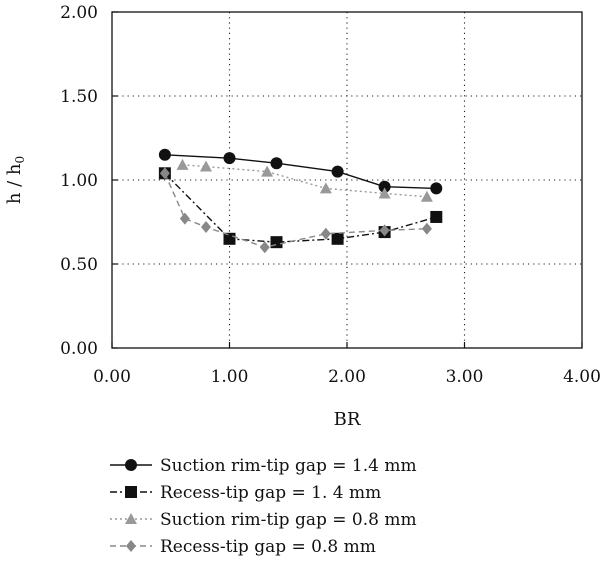 This screenshot has height=564, width=600. I want to click on legend-label: Recess-tip gap = 1. 4 mm, so click(270, 493).